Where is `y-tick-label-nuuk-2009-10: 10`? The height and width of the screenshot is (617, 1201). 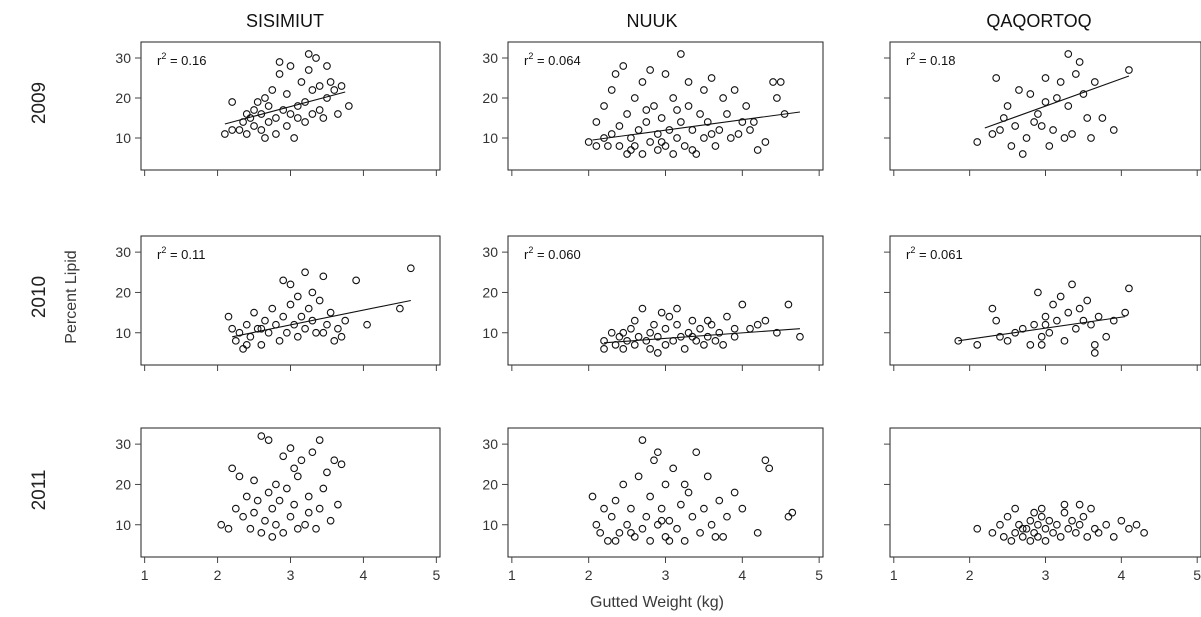
y-tick-label-nuuk-2009-10: 10 is located at coordinates (490, 138).